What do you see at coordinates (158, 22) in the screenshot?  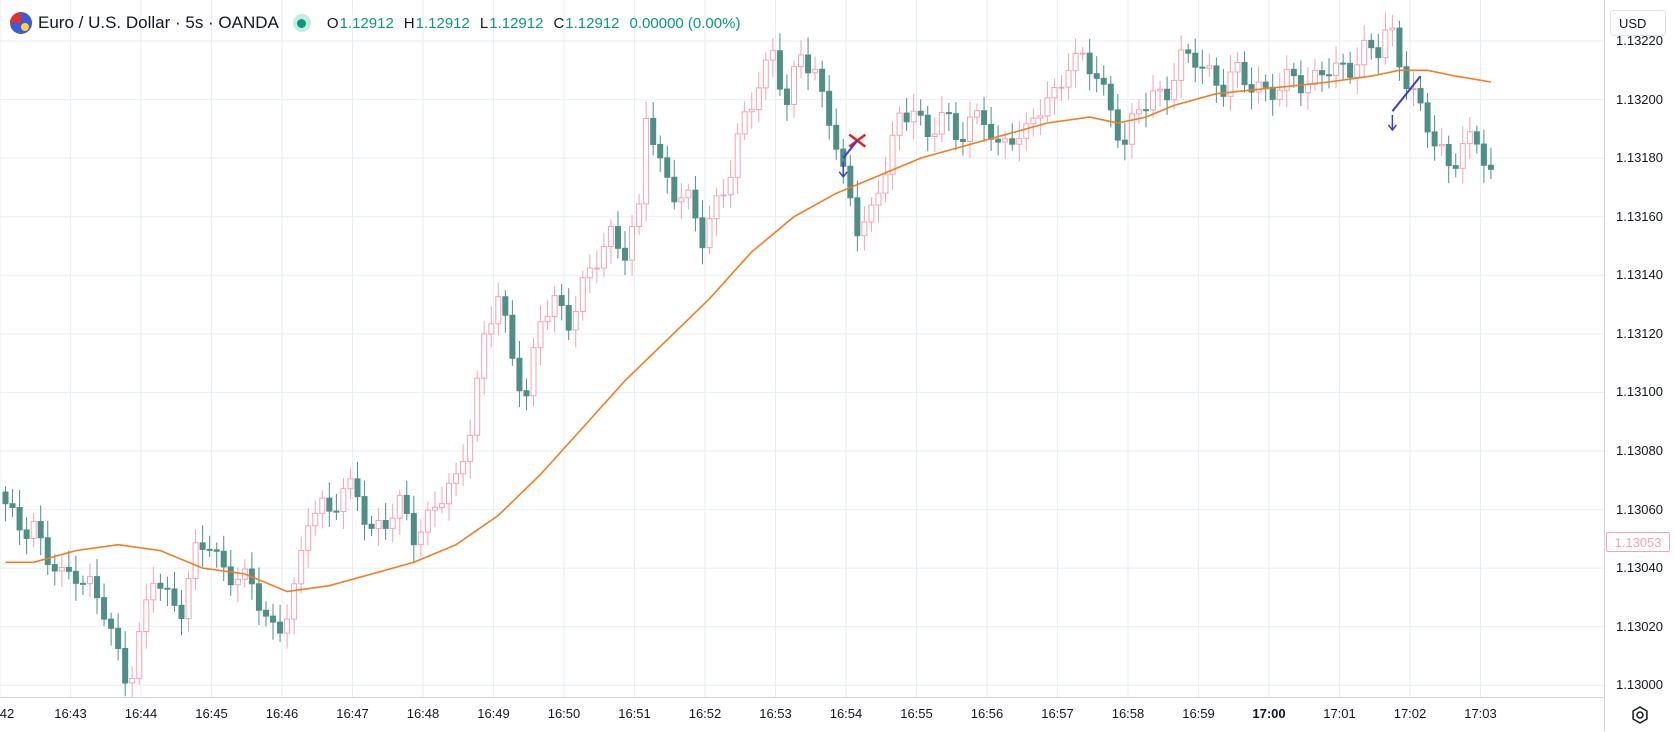 I see `symbol-title: Euro / U.S. Dollar · 5s · OANDA` at bounding box center [158, 22].